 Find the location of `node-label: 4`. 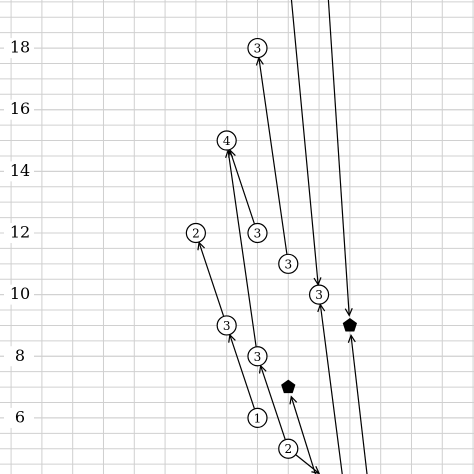

node-label: 4 is located at coordinates (227, 141).